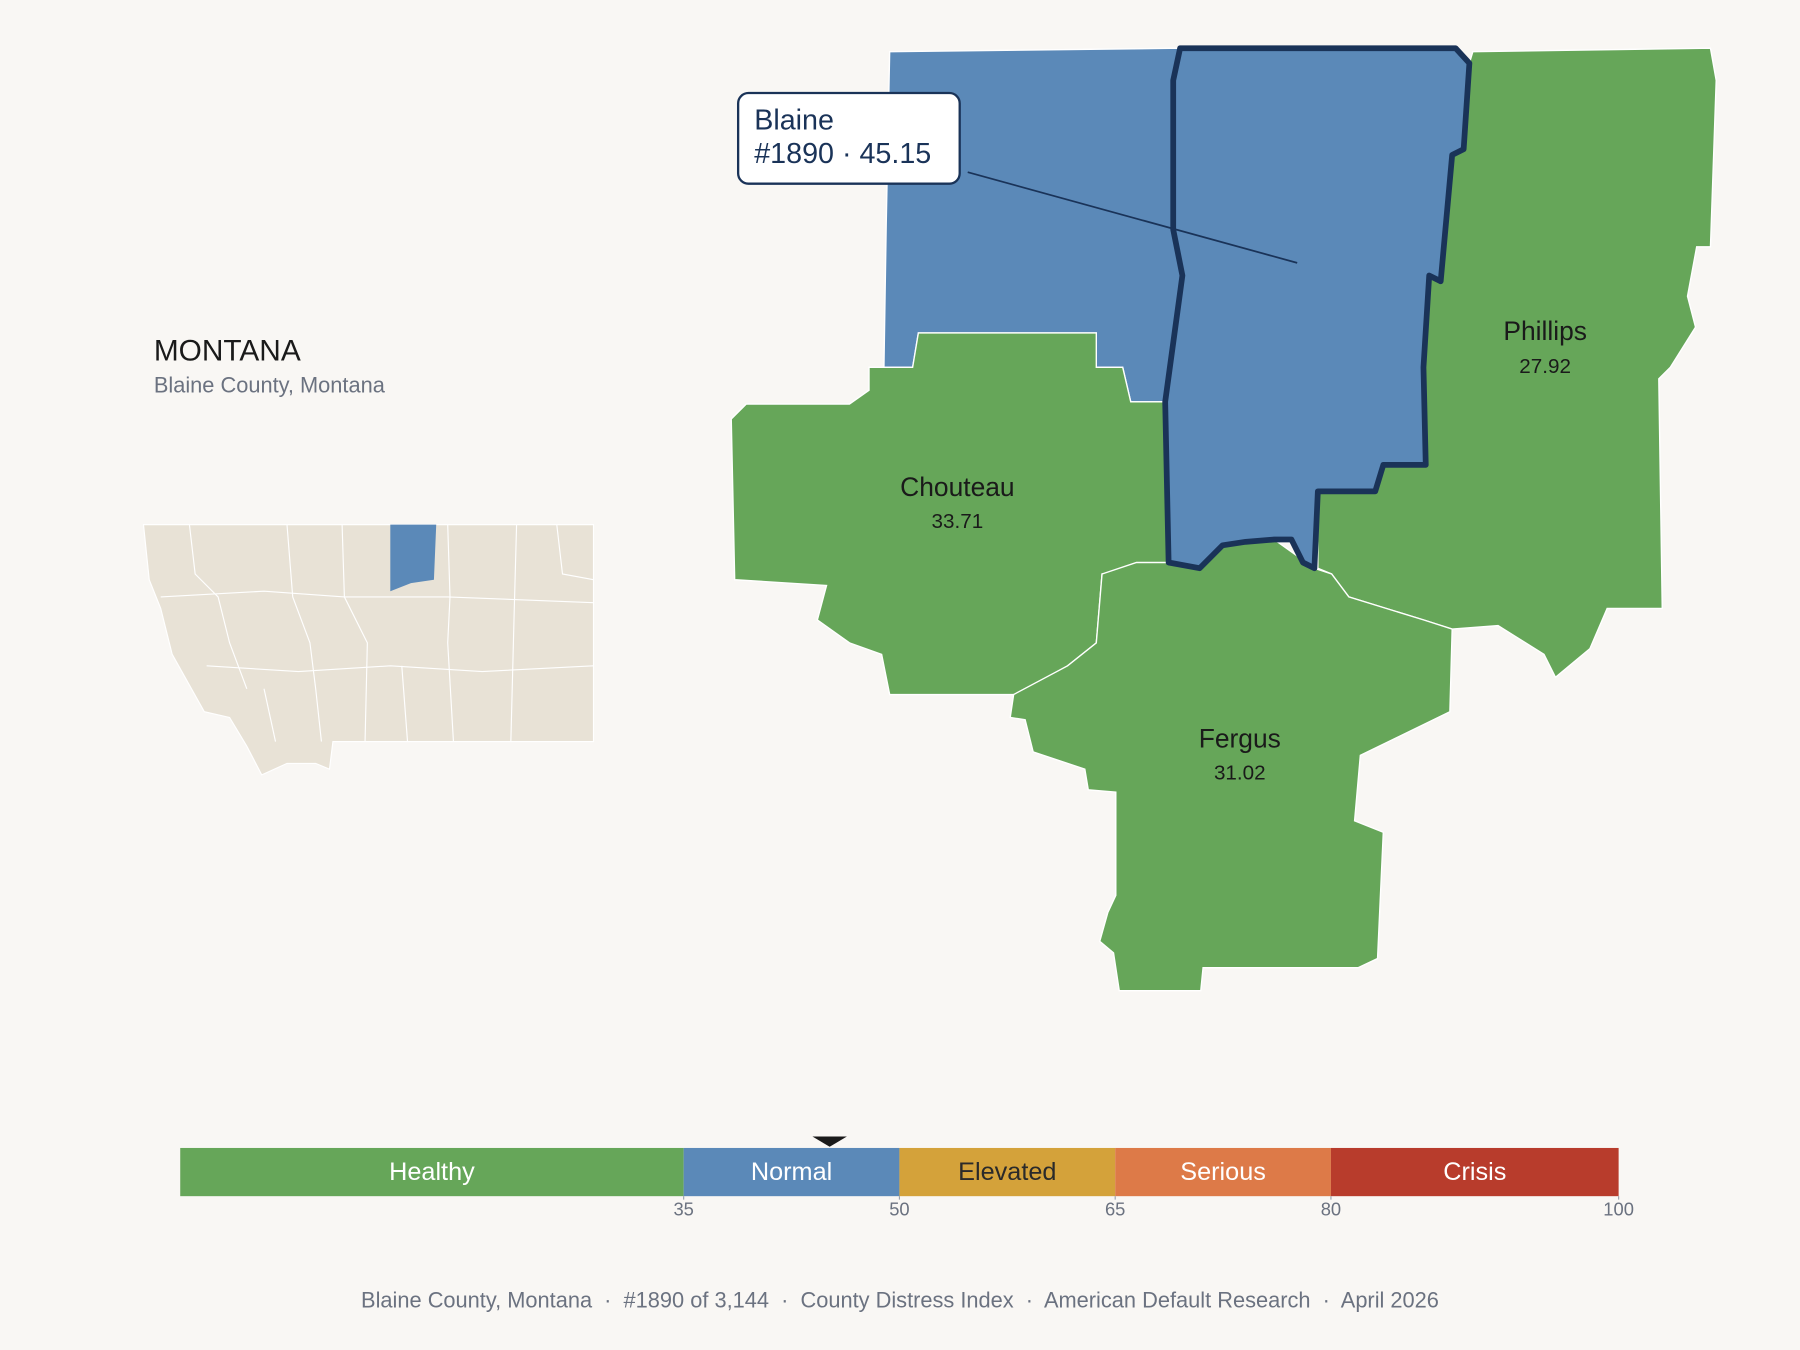 This screenshot has height=1350, width=1800. What do you see at coordinates (1545, 331) in the screenshot?
I see `county-name: Phillips` at bounding box center [1545, 331].